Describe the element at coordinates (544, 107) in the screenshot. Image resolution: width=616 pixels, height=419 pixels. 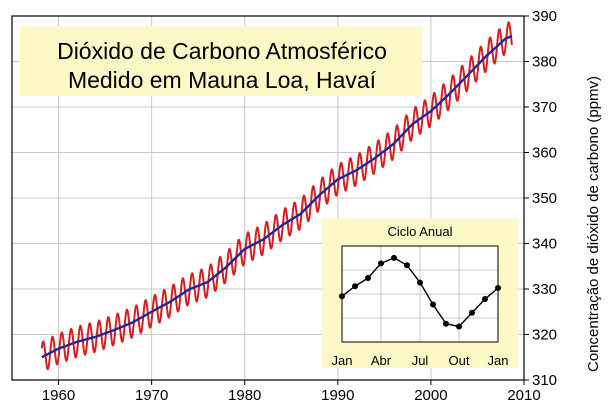
I see `y-tick-label: 370` at that location.